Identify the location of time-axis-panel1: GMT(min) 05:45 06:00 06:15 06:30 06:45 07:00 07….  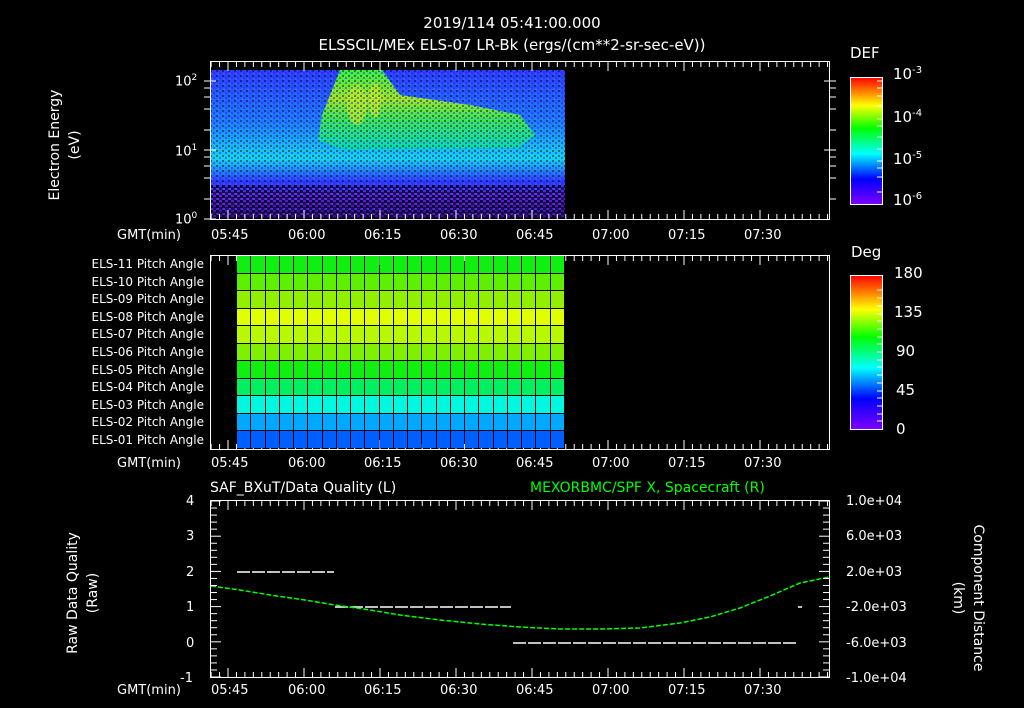
(512, 237).